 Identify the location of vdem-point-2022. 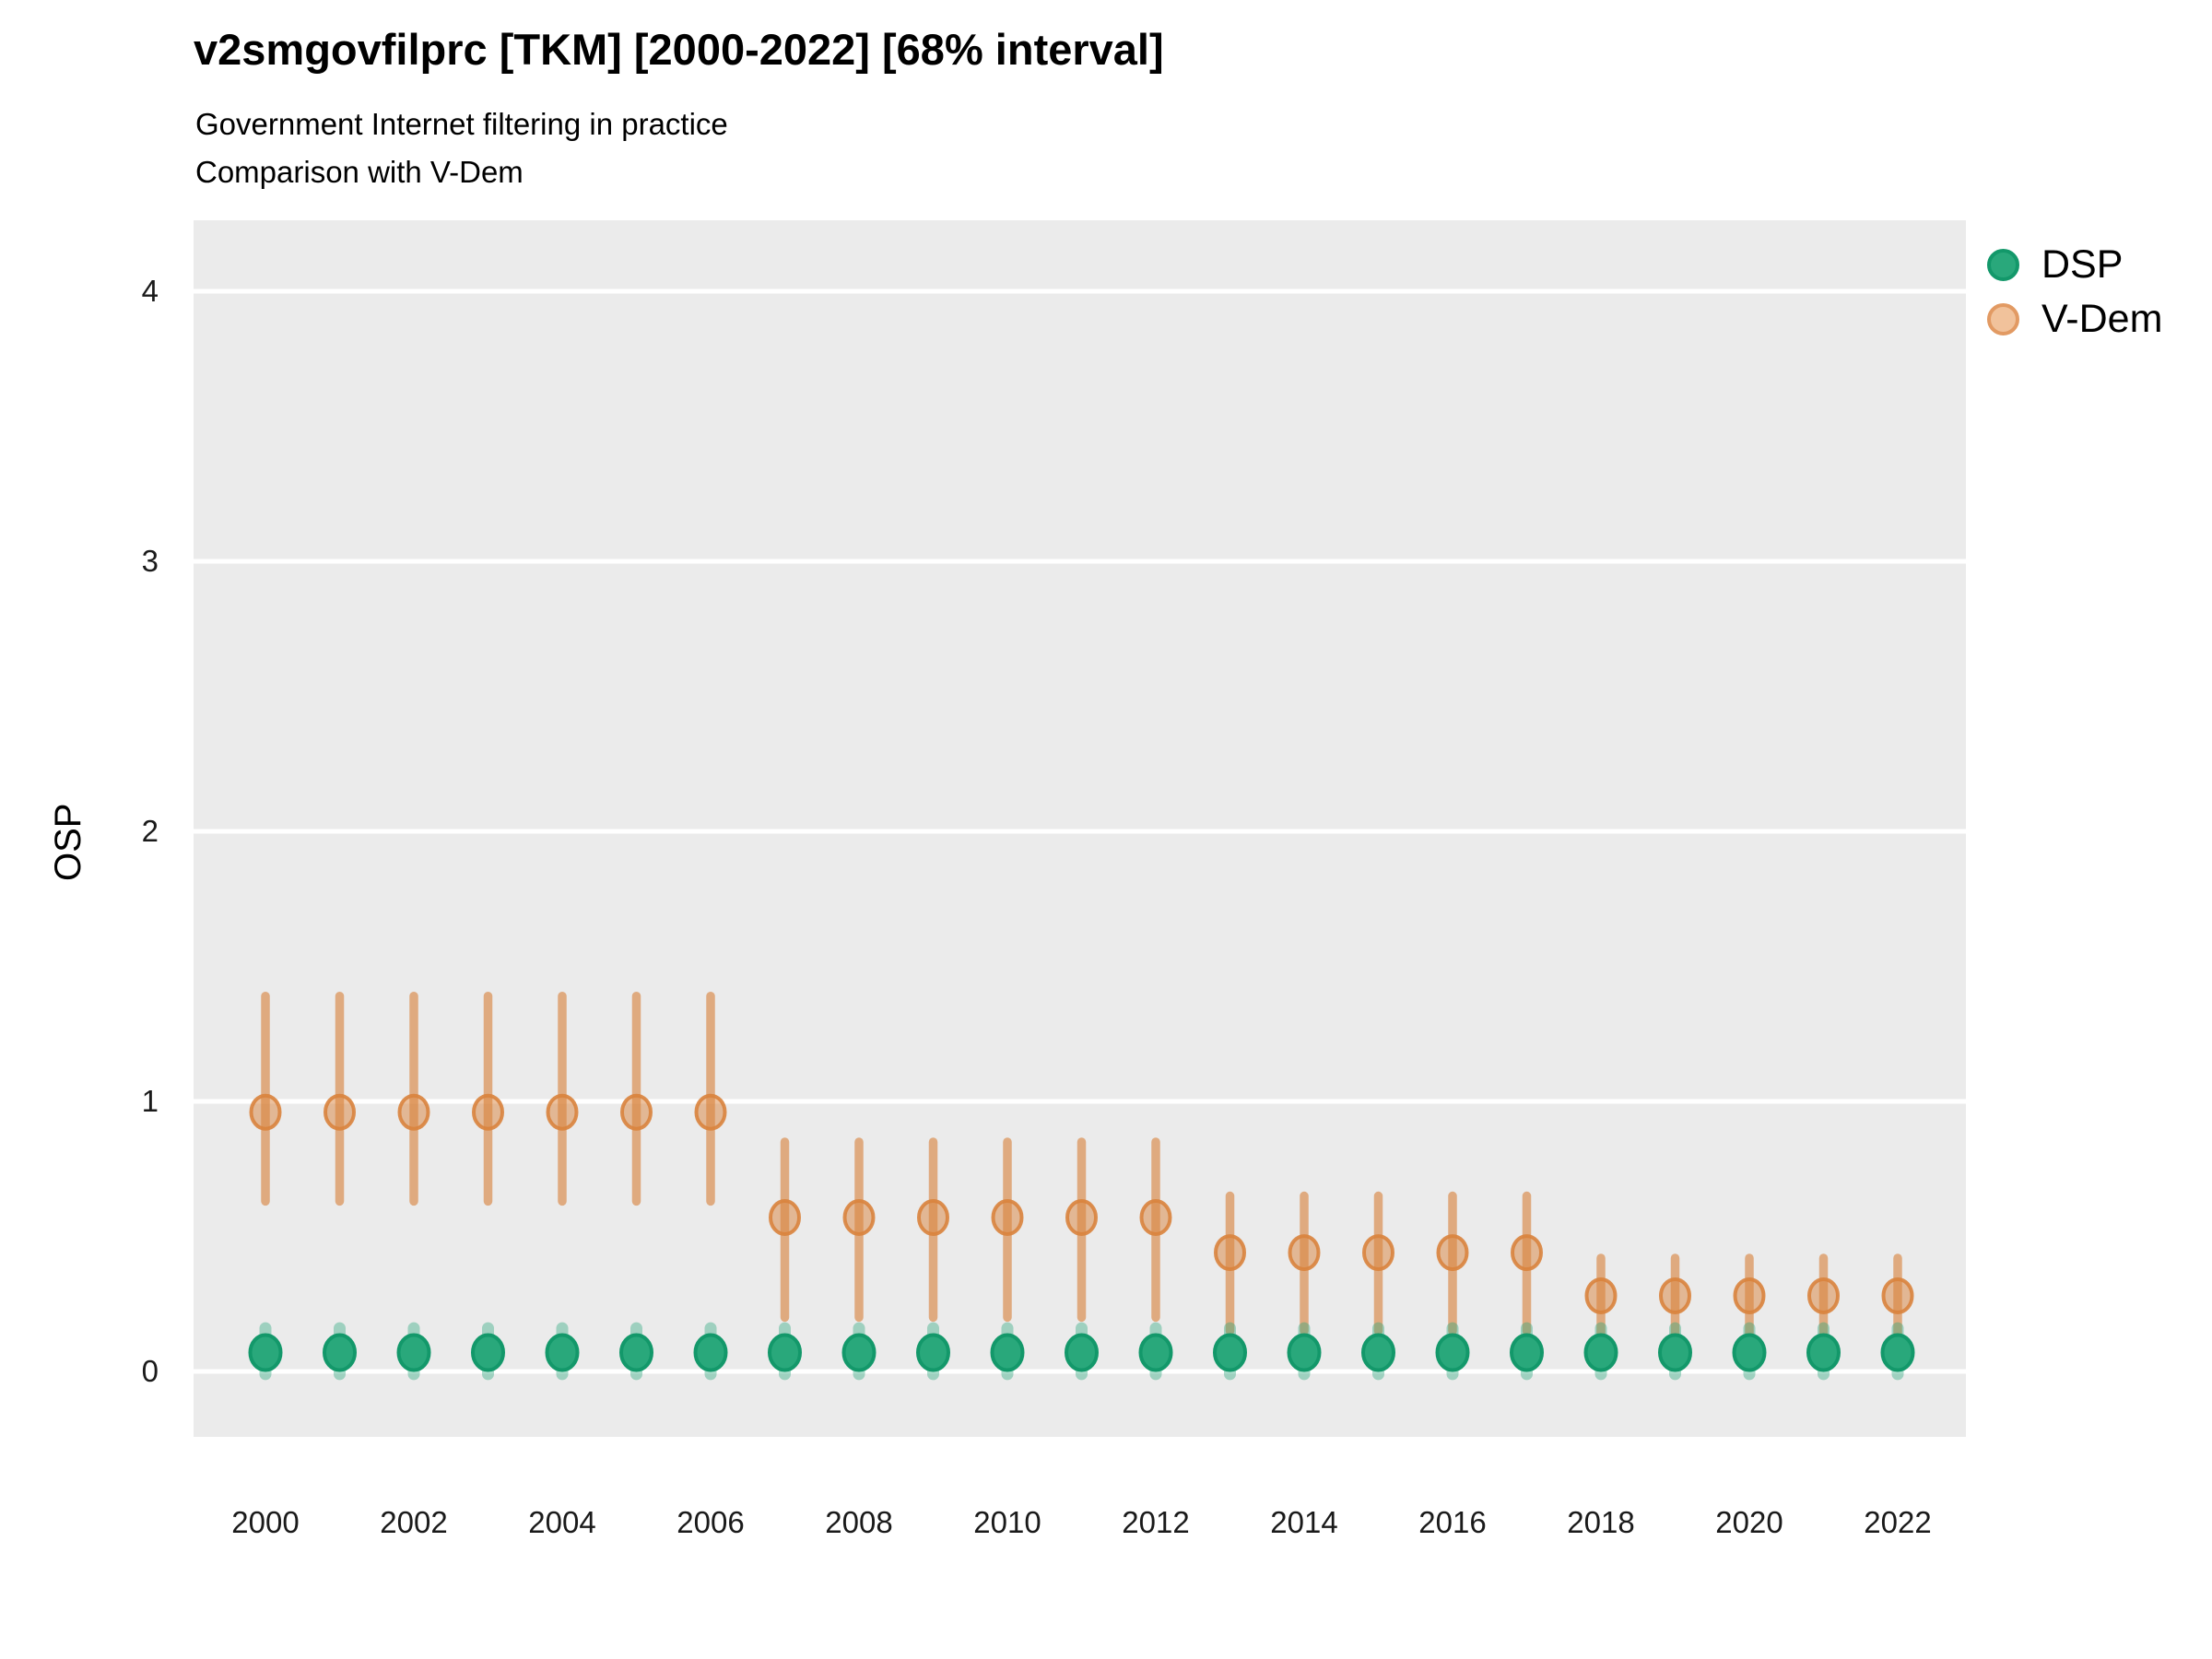
(1897, 1295).